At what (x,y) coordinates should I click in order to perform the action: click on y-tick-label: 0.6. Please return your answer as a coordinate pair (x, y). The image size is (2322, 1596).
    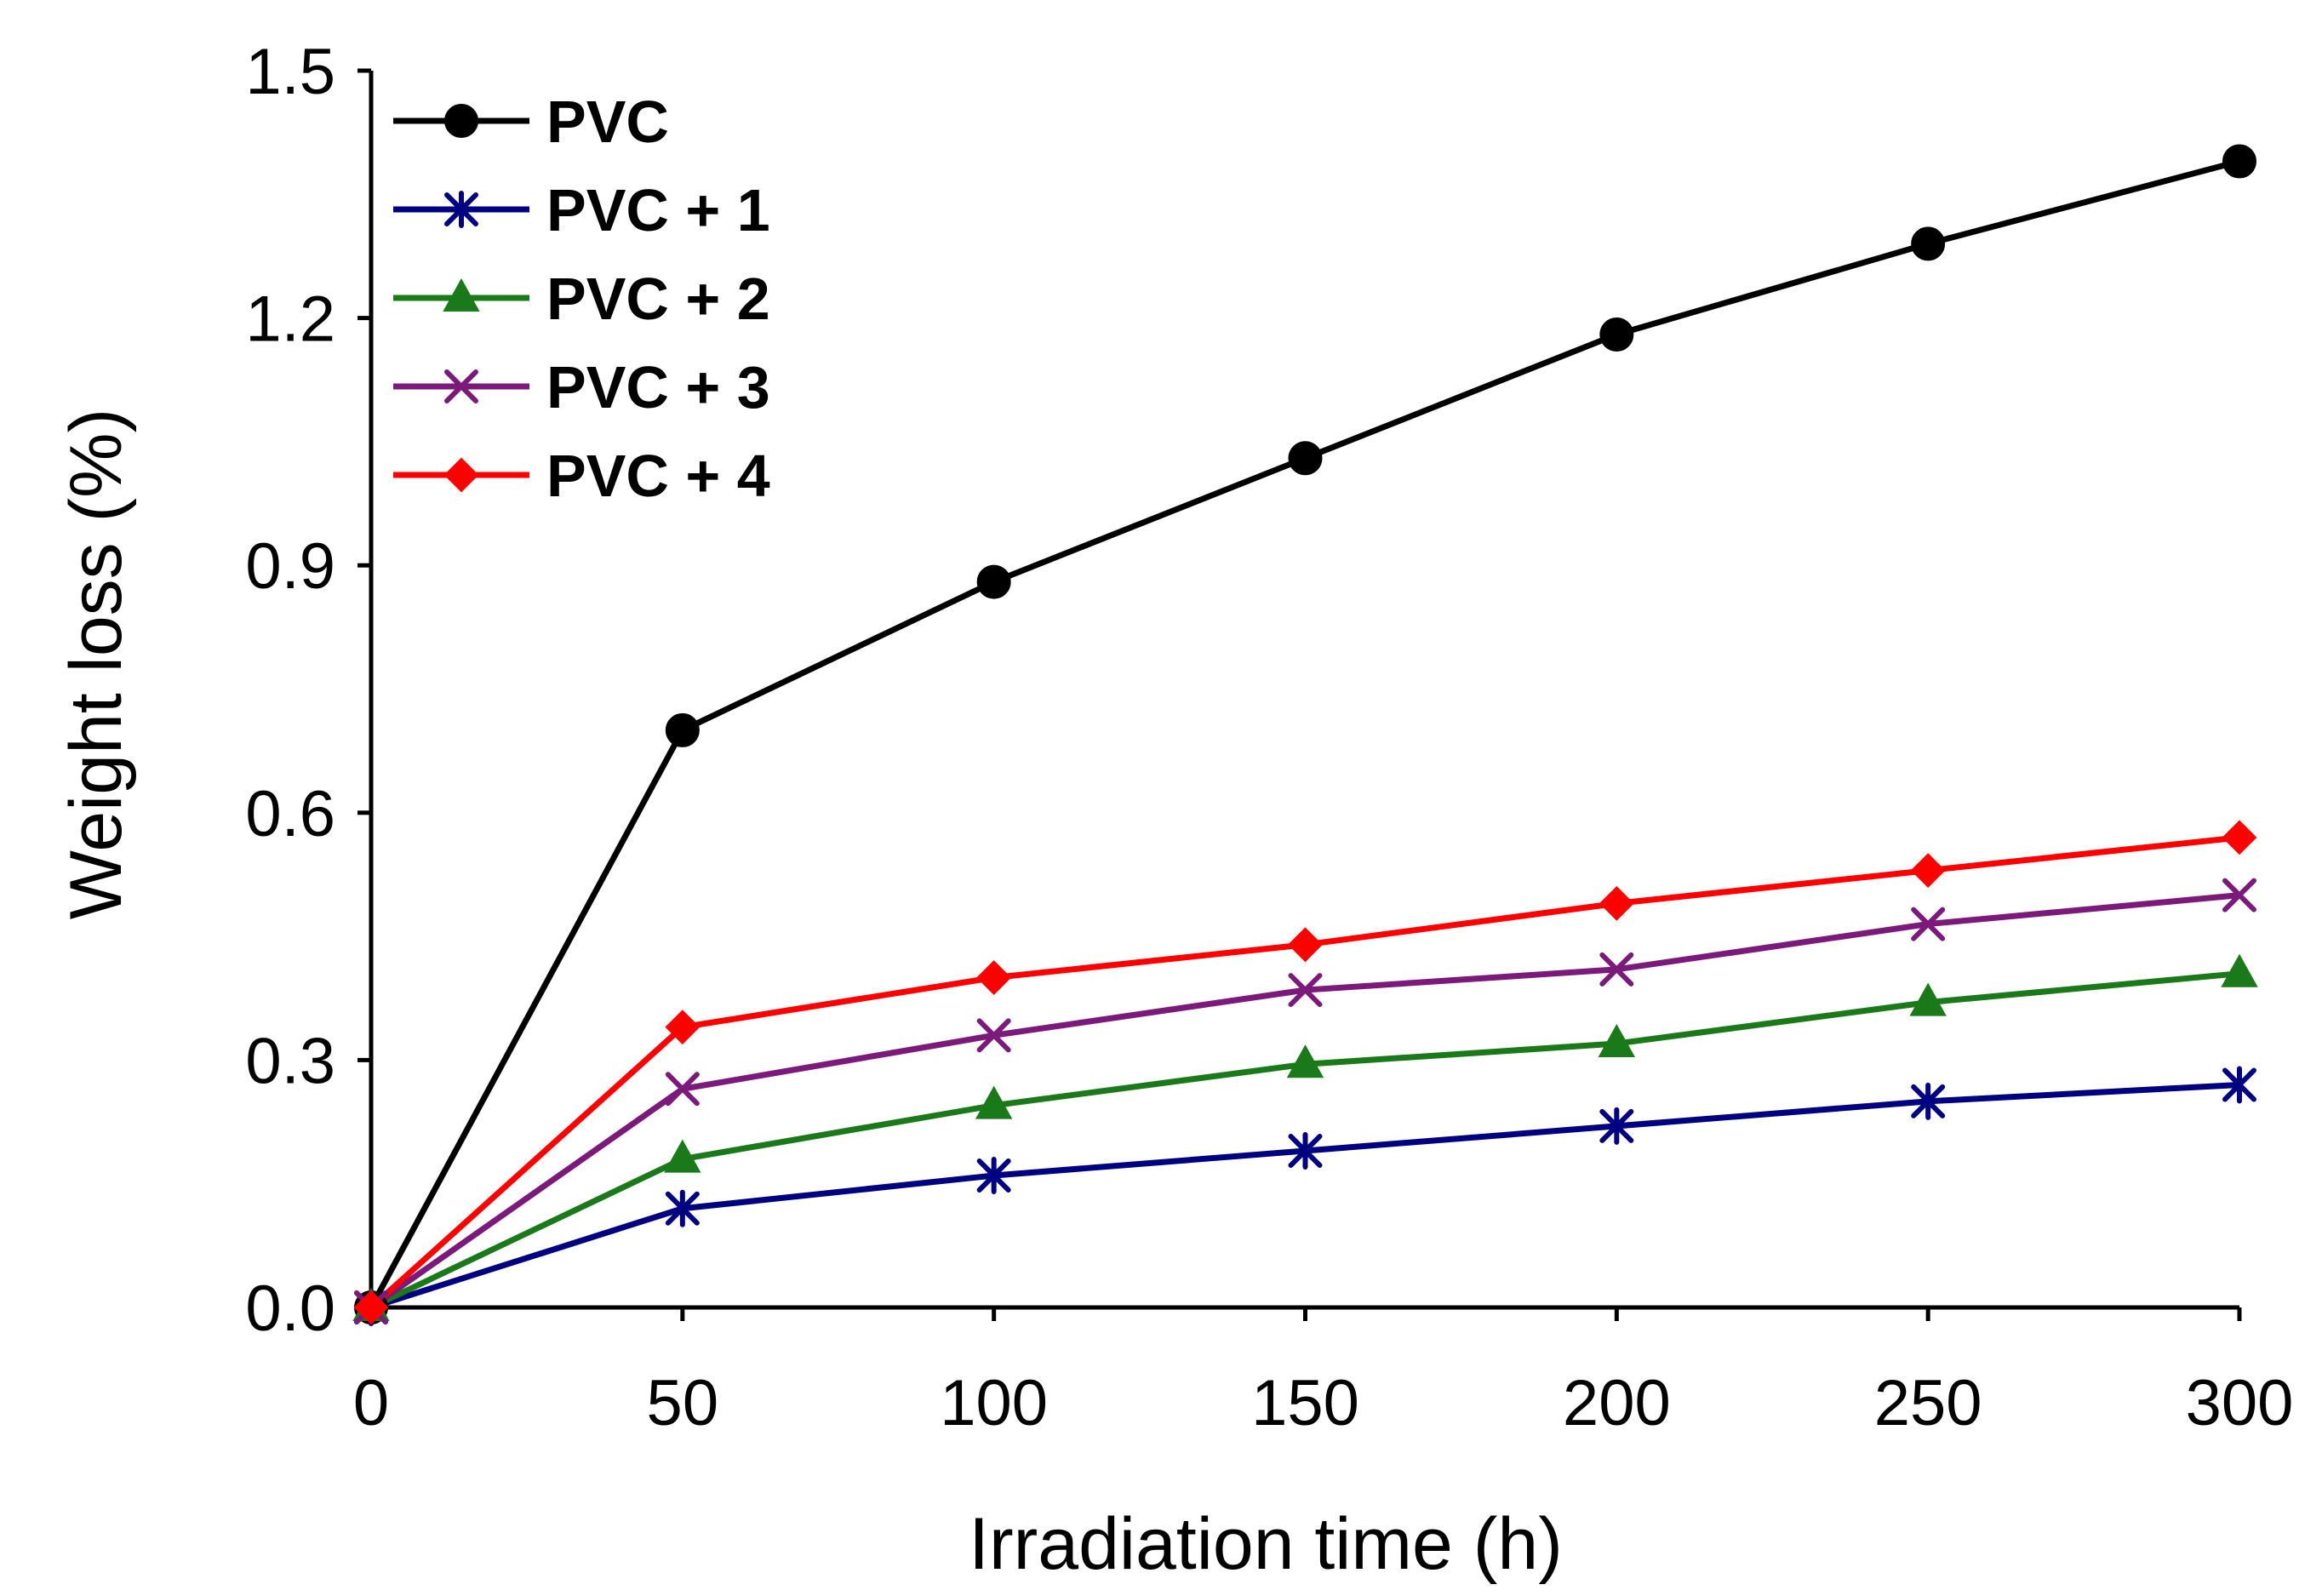
    Looking at the image, I should click on (290, 814).